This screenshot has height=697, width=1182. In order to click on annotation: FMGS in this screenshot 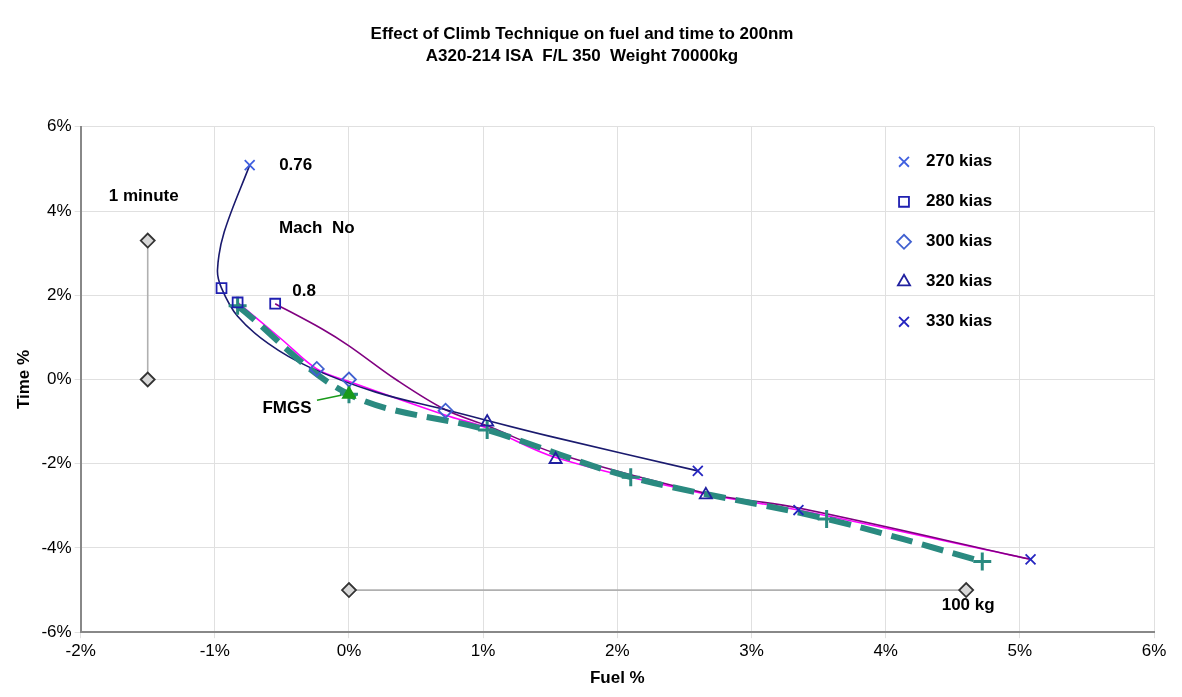, I will do `click(287, 407)`.